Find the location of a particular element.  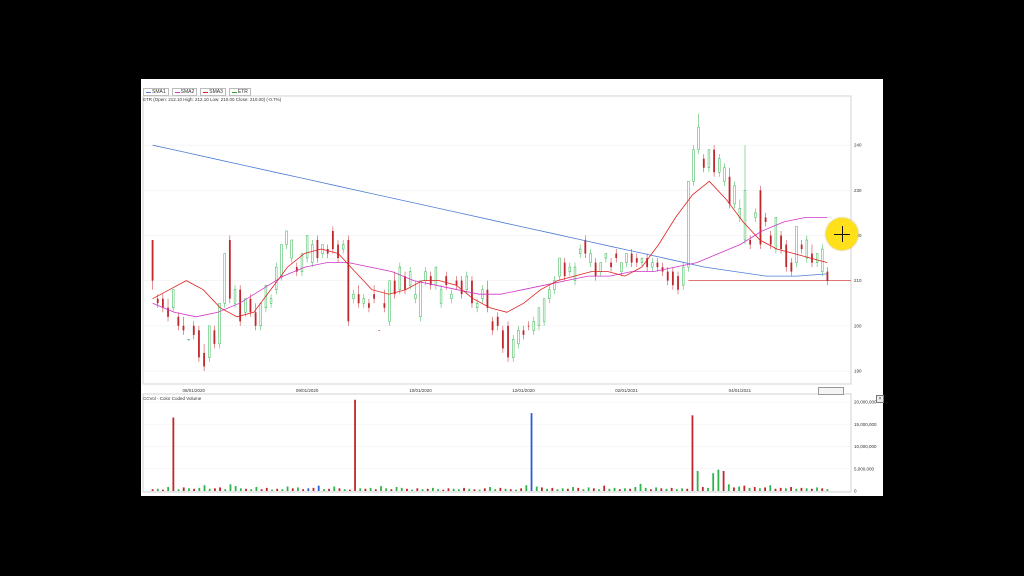

volume-tick-label: 5,000,000 is located at coordinates (864, 468).